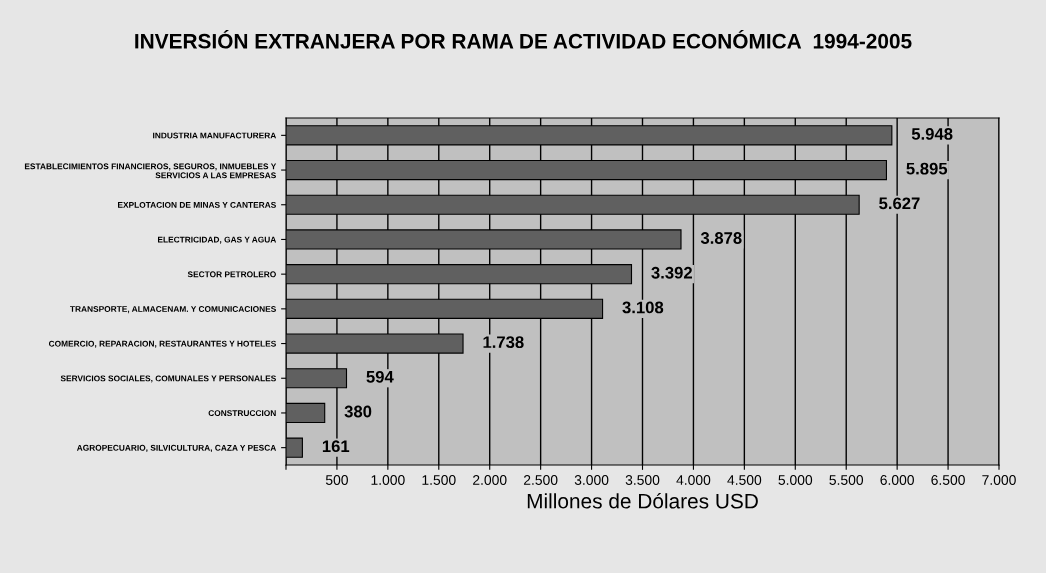 This screenshot has width=1046, height=573. What do you see at coordinates (231, 274) in the screenshot?
I see `y-tick-label: SECTOR PETROLERO` at bounding box center [231, 274].